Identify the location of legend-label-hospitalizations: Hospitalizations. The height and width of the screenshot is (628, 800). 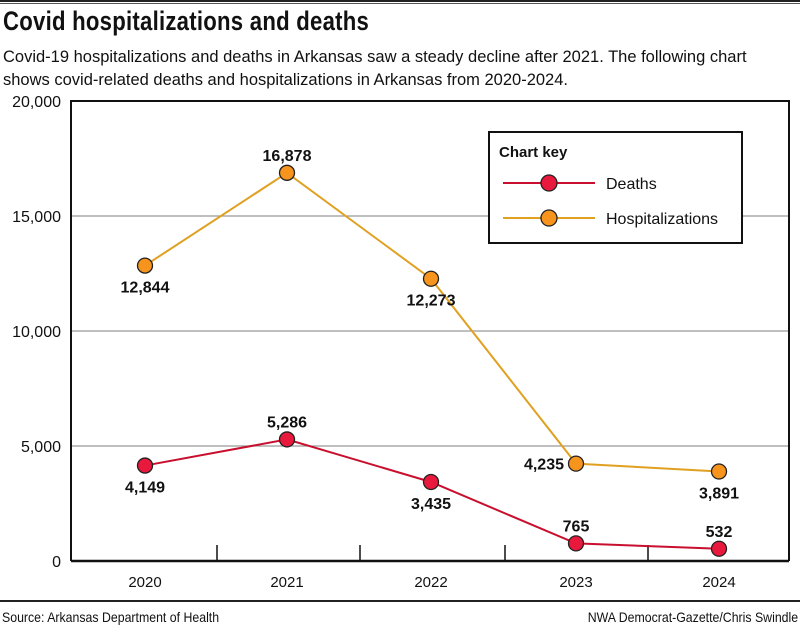
(662, 219).